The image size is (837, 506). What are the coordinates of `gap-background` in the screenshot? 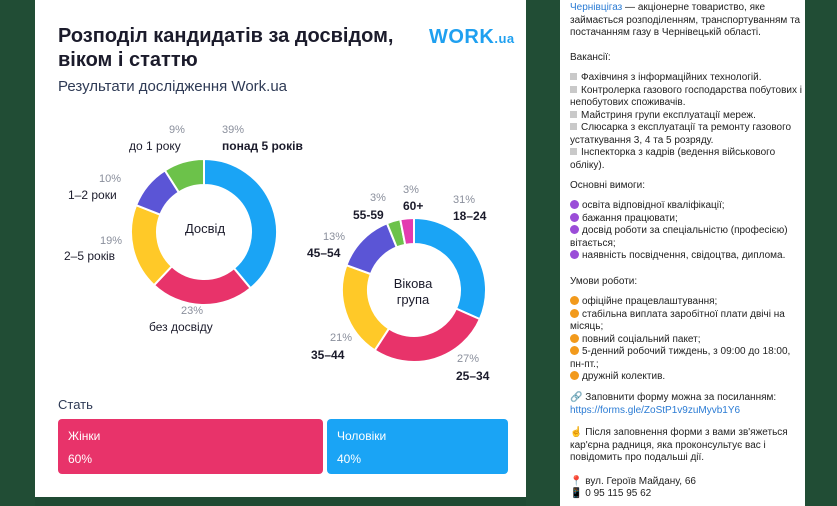 It's located at (543, 253).